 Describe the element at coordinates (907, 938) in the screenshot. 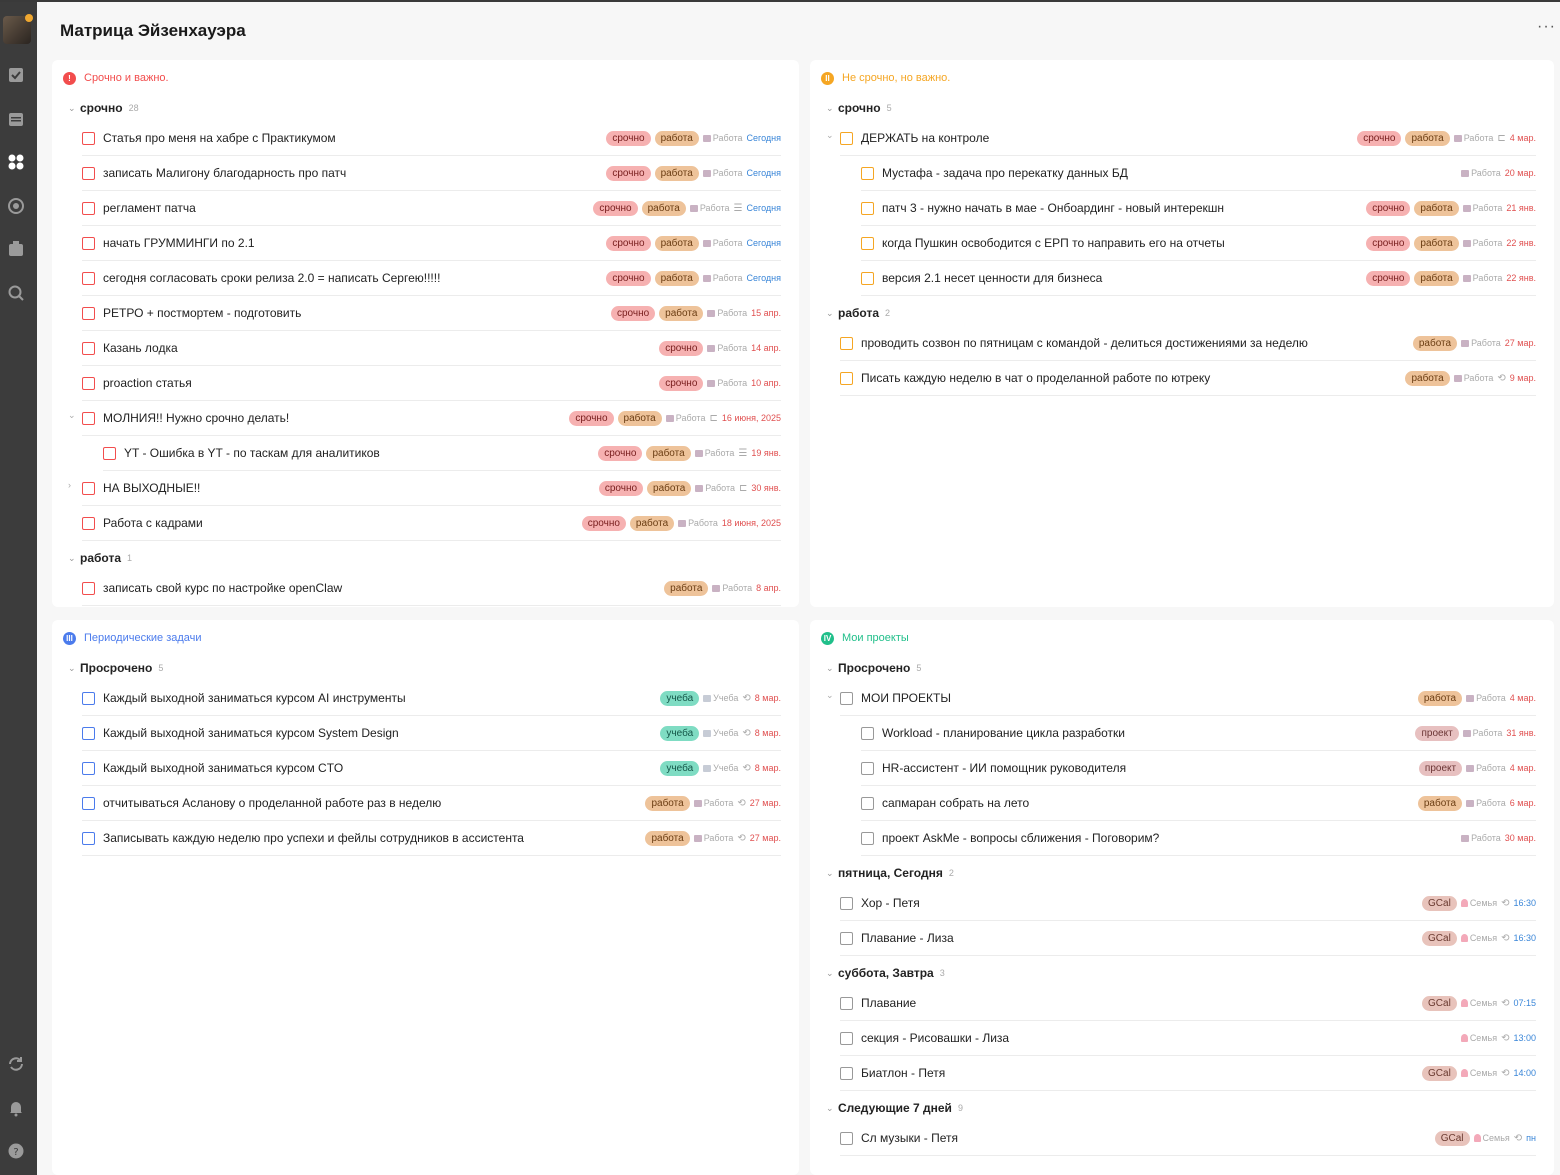

I see `task-title: Плавание - Лиза` at that location.